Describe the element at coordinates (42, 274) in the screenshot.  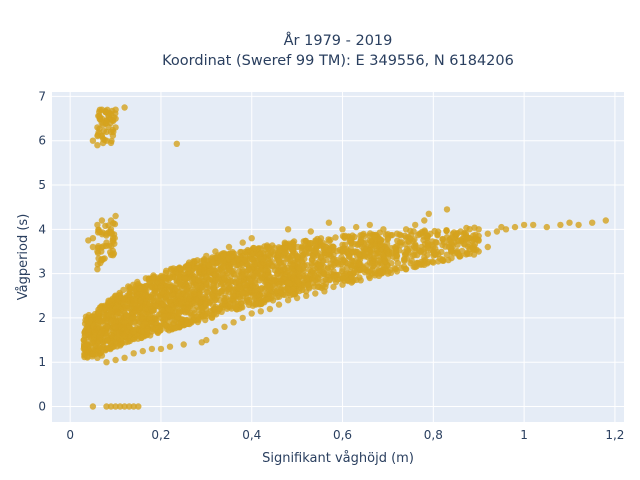
I see `y-tick-label: 3` at that location.